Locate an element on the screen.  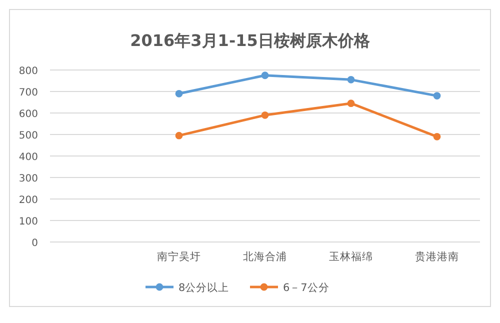
x-tick-label: 贵港港南 is located at coordinates (437, 256).